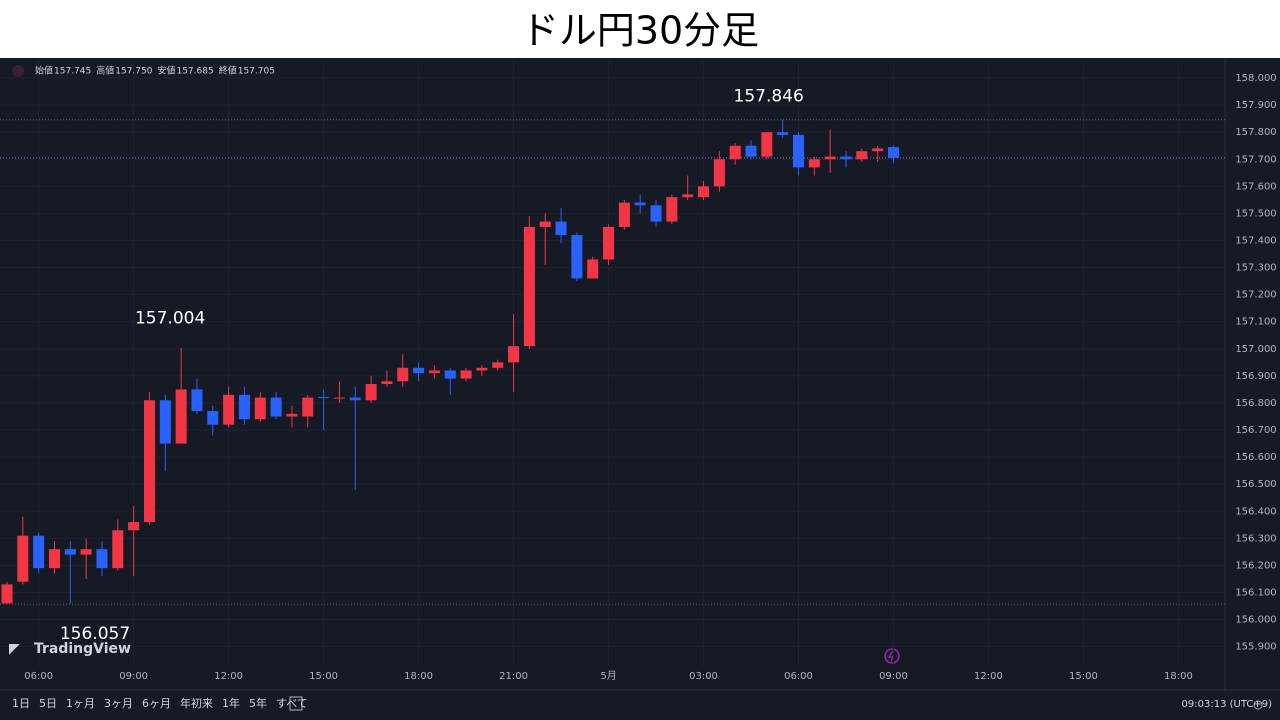 This screenshot has height=720, width=1280. What do you see at coordinates (1255, 322) in the screenshot?
I see `y-tick-label: 157.100` at bounding box center [1255, 322].